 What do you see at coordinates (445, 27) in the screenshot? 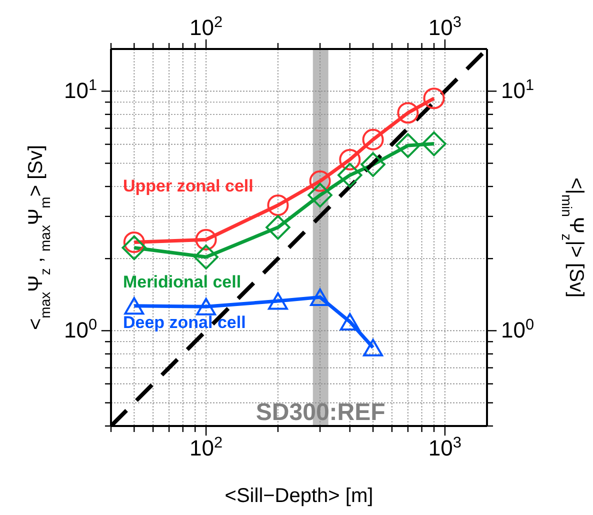
I see `text: 10$^{3}$` at bounding box center [445, 27].